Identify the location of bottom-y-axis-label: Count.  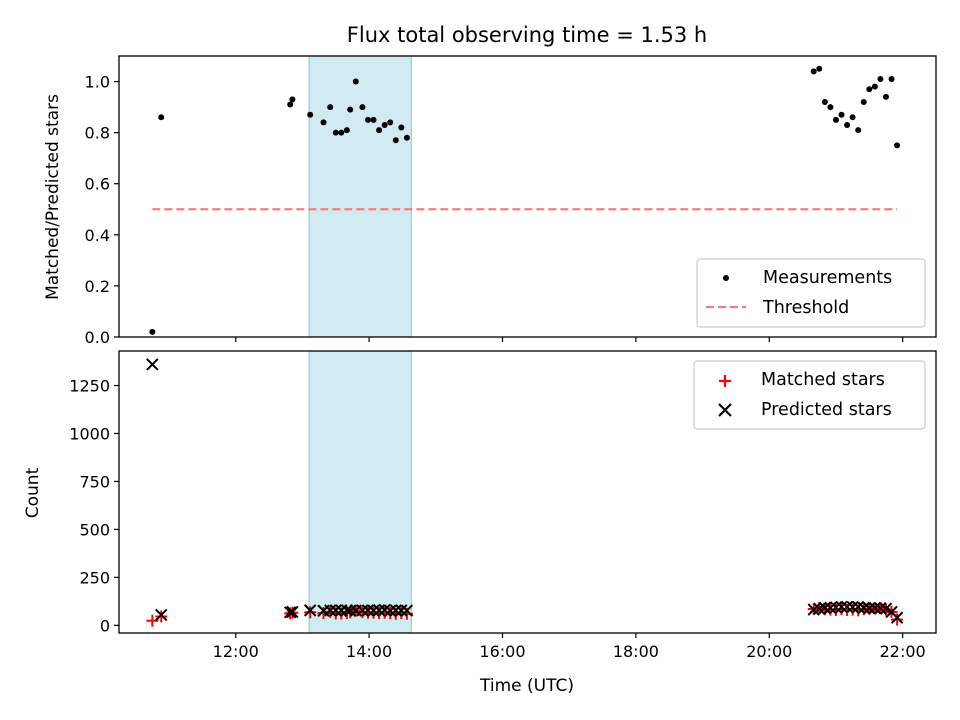
(33, 492).